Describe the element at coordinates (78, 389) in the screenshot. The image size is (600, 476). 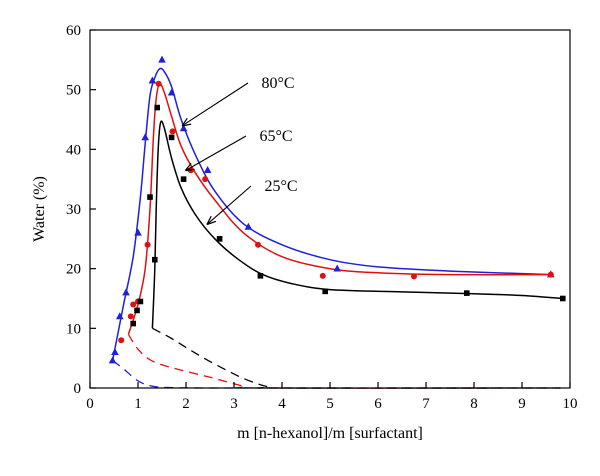
I see `y-tick-label: 0` at that location.